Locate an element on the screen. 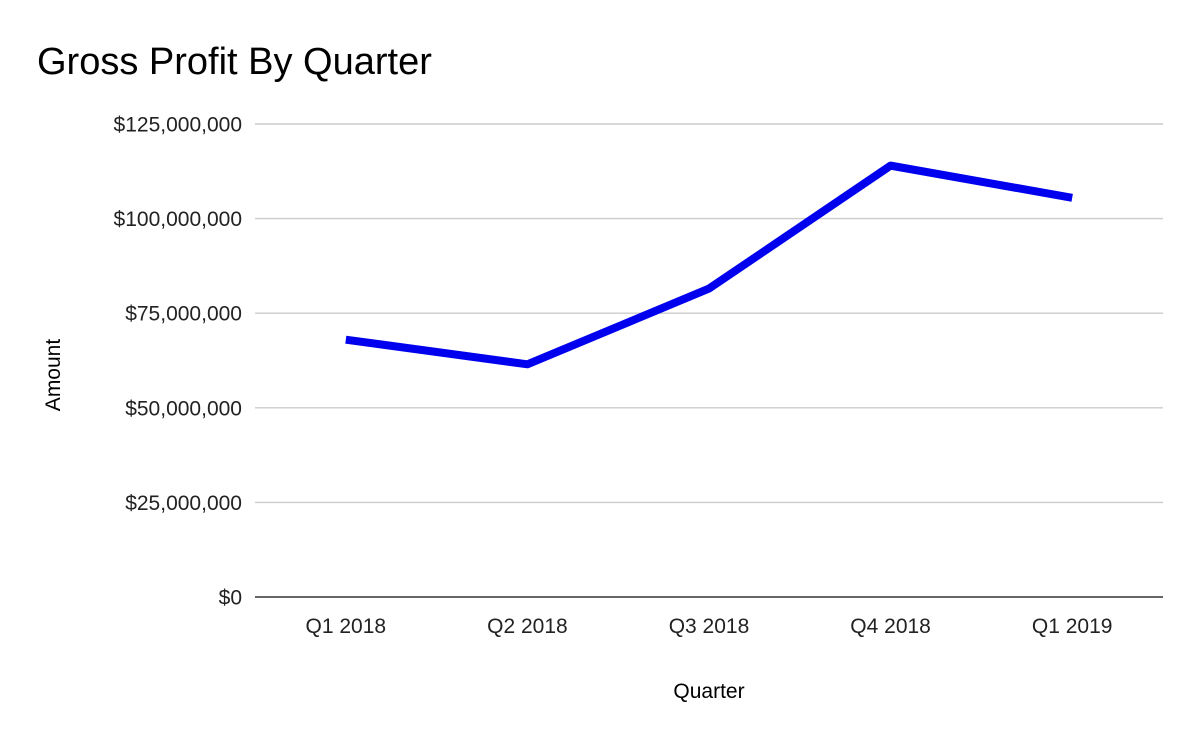 This screenshot has width=1200, height=742. x-tick-label: Q3 2018 is located at coordinates (709, 626).